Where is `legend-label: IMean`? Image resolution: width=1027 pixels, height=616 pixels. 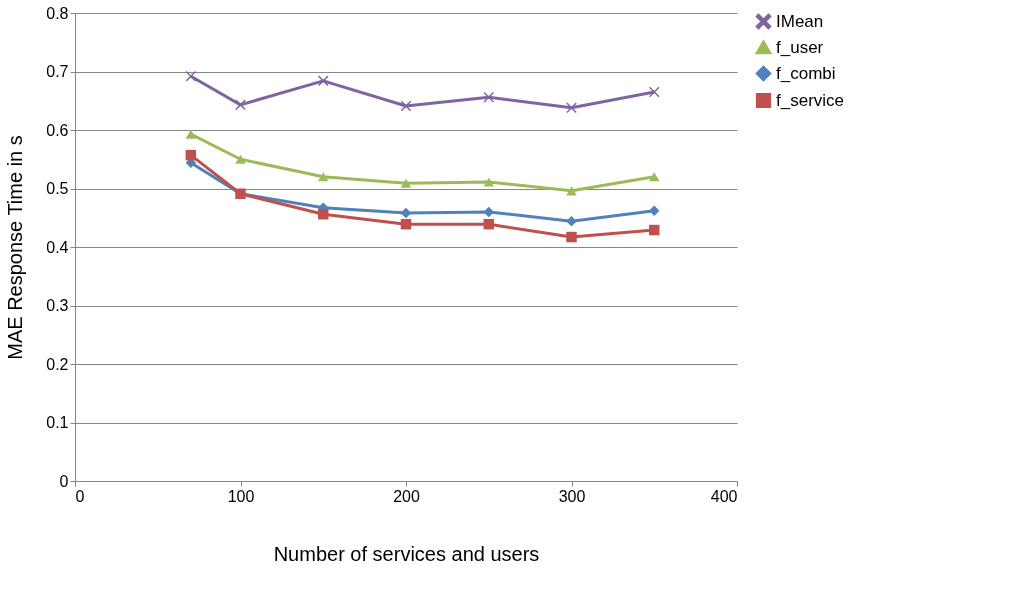
legend-label: IMean is located at coordinates (800, 21).